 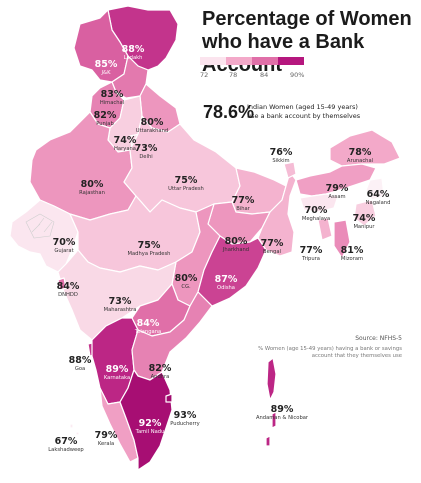 What do you see at coordinates (117, 369) in the screenshot?
I see `state-percent: 89%` at bounding box center [117, 369].